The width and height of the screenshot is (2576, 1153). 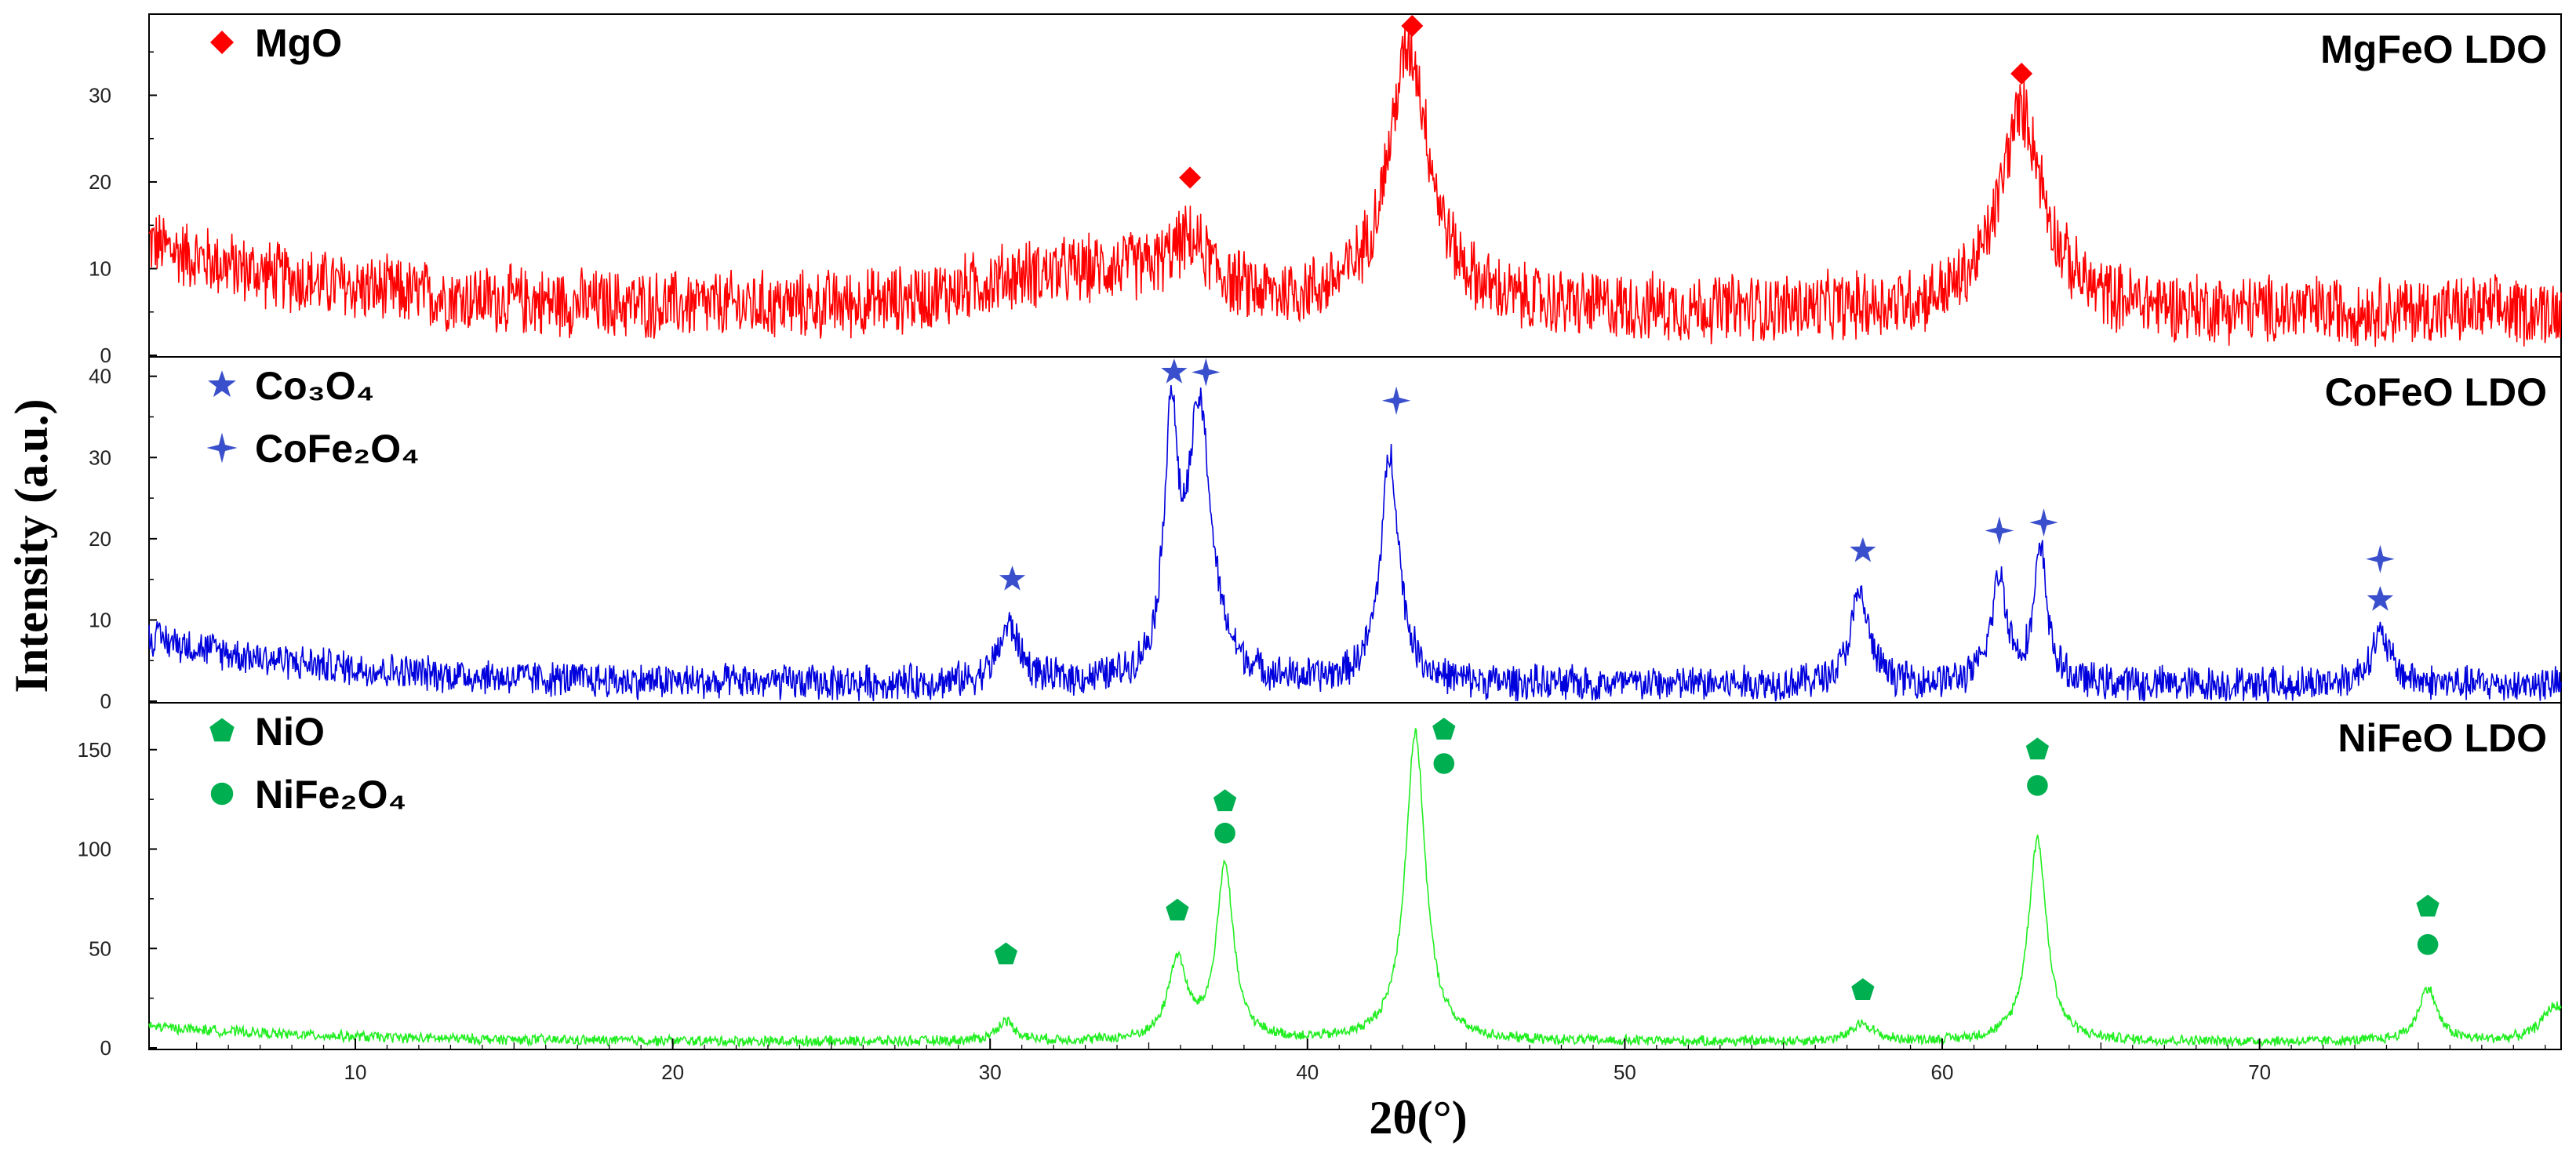 I want to click on panel-title: CoFeO LDO, so click(x=2436, y=392).